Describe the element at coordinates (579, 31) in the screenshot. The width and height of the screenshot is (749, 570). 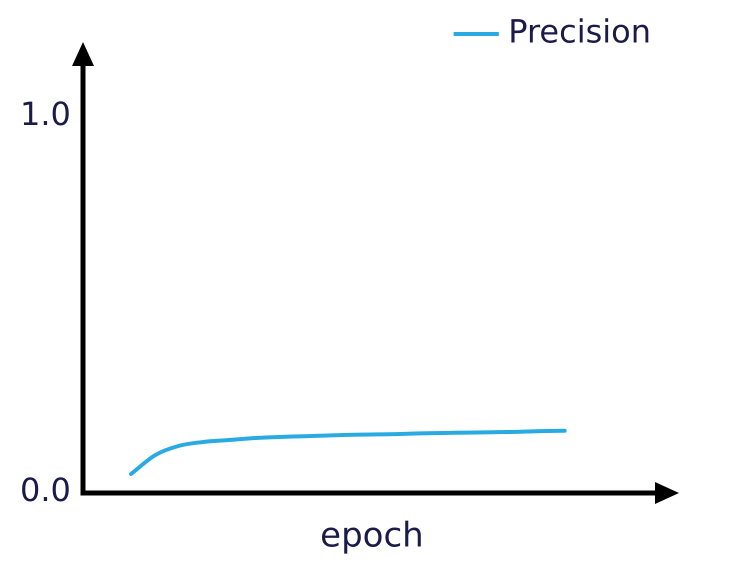
I see `legend-label: Precision` at that location.